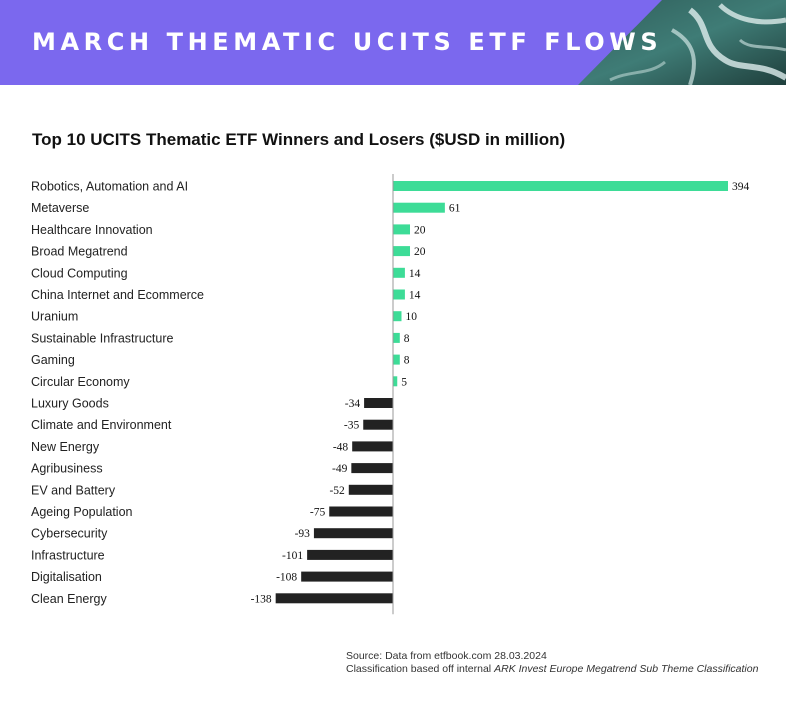  What do you see at coordinates (82, 512) in the screenshot?
I see `category-label: Ageing Population` at bounding box center [82, 512].